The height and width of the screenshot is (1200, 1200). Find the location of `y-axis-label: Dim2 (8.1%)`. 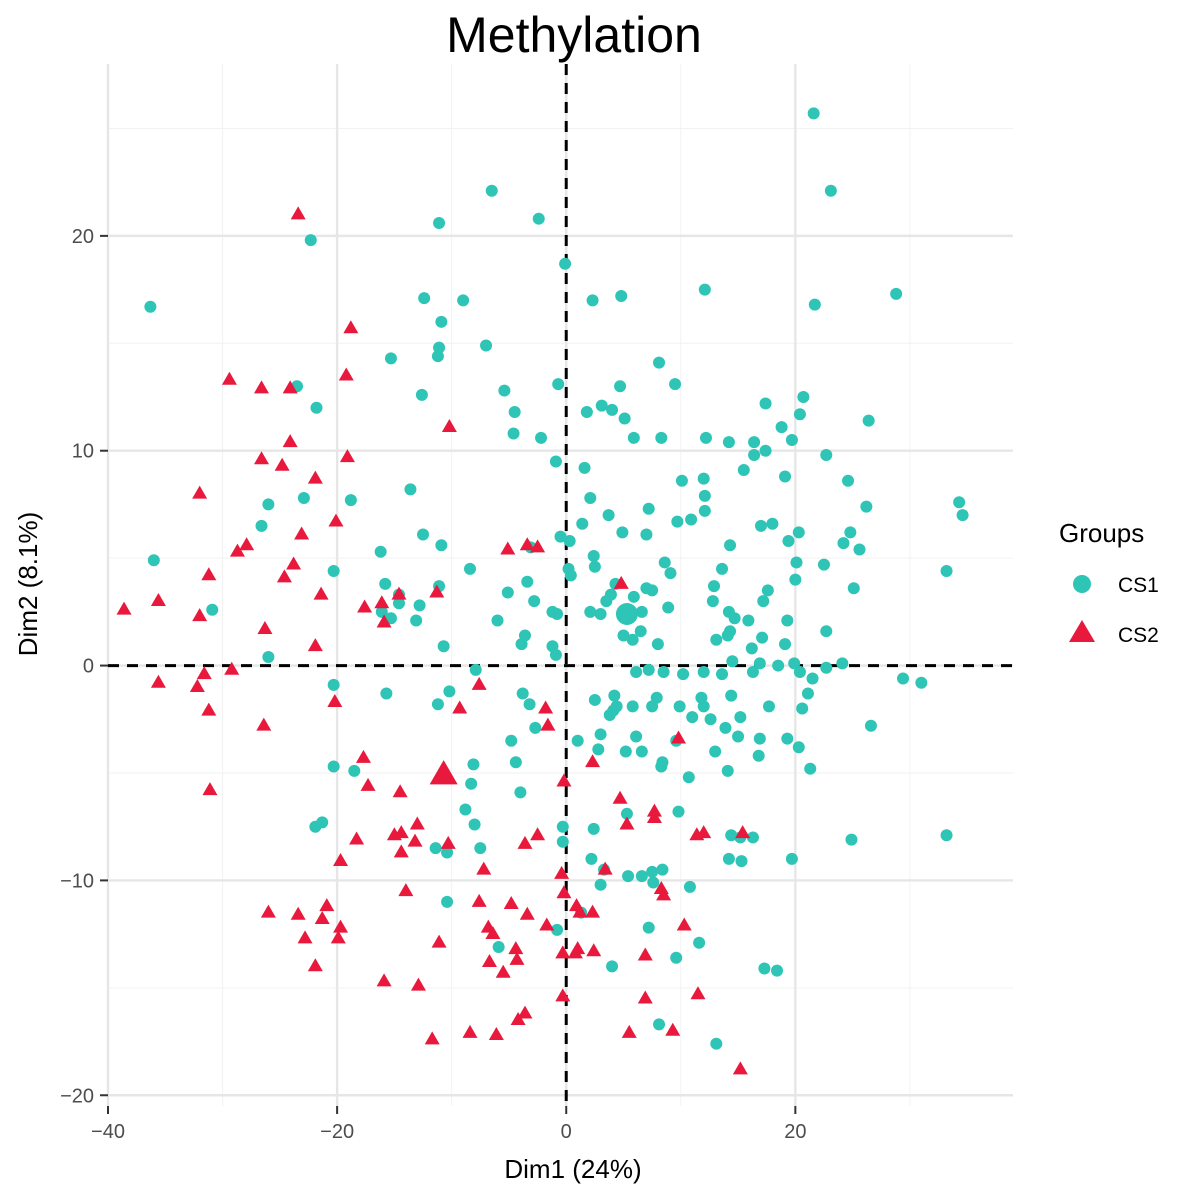

y-axis-label: Dim2 (8.1%) is located at coordinates (28, 584).